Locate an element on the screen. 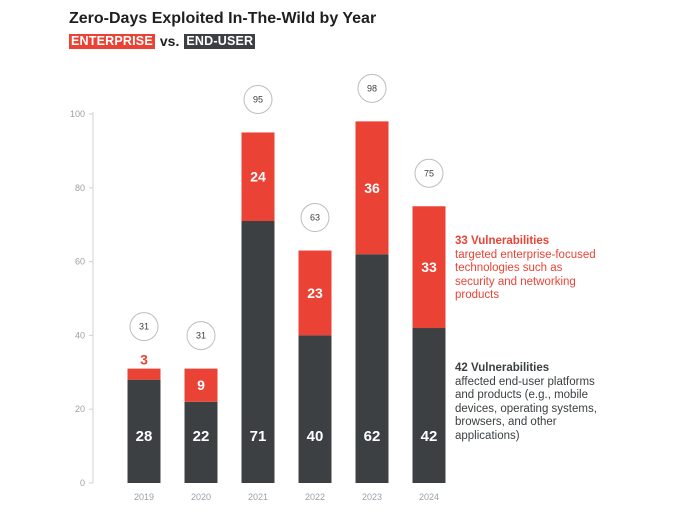 The width and height of the screenshot is (684, 514). data-label-enterprise: 33 is located at coordinates (429, 267).